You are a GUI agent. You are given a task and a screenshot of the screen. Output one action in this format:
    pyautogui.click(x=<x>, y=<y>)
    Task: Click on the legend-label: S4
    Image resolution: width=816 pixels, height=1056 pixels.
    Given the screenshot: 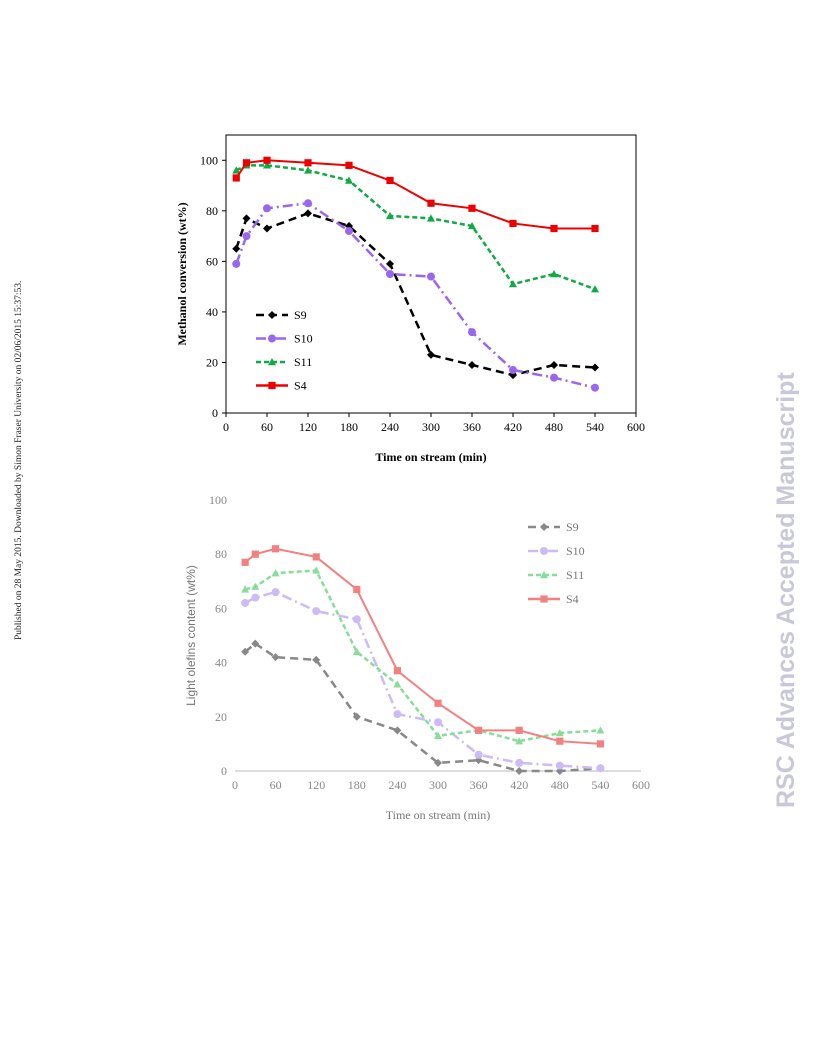 What is the action you would take?
    pyautogui.click(x=300, y=386)
    